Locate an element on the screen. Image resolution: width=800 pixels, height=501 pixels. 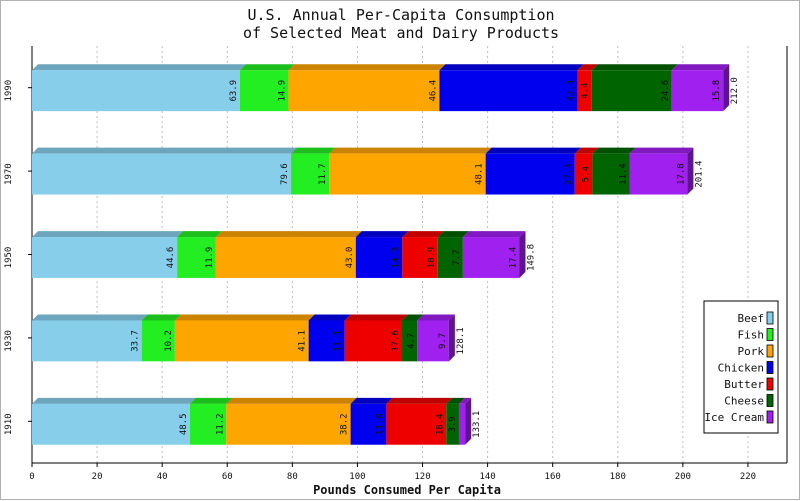
total-label: 128.1 is located at coordinates (461, 340).